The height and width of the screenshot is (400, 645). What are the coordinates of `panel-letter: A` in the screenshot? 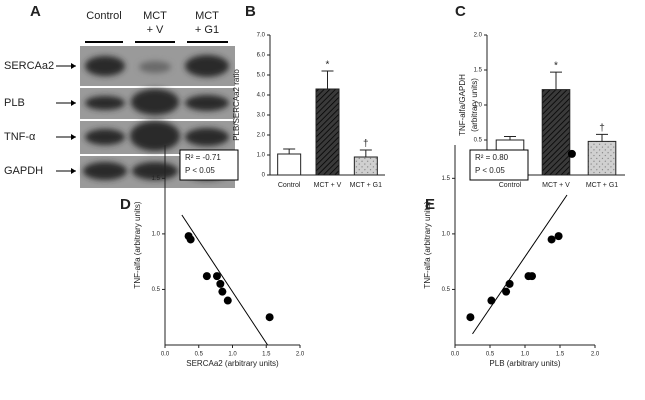 It's located at (35, 11).